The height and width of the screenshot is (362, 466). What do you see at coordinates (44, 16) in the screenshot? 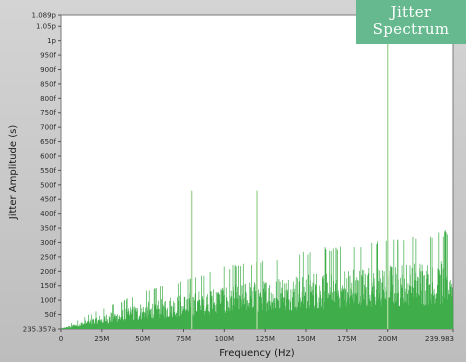
I see `y-tick-label: 1.089p` at bounding box center [44, 16].